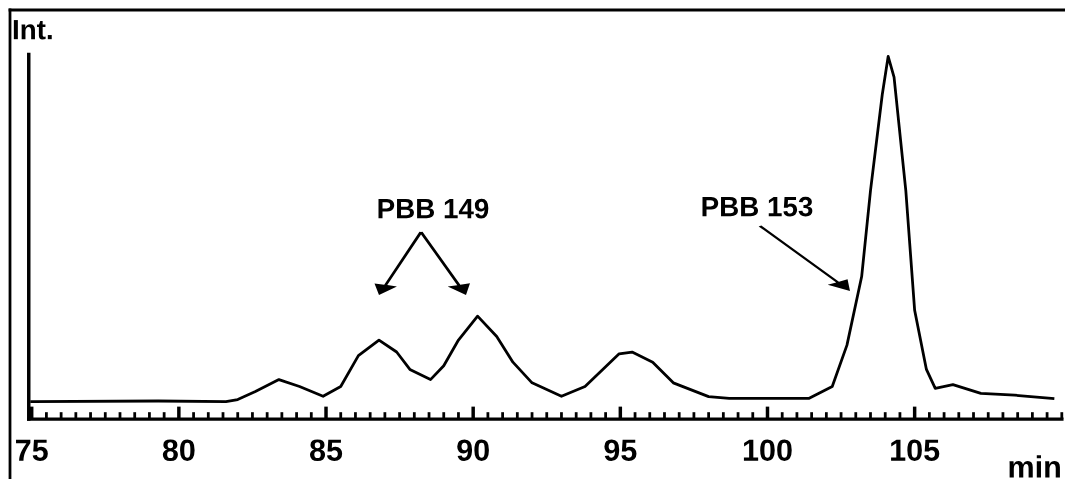  I want to click on x-tick-label: 85, so click(326, 450).